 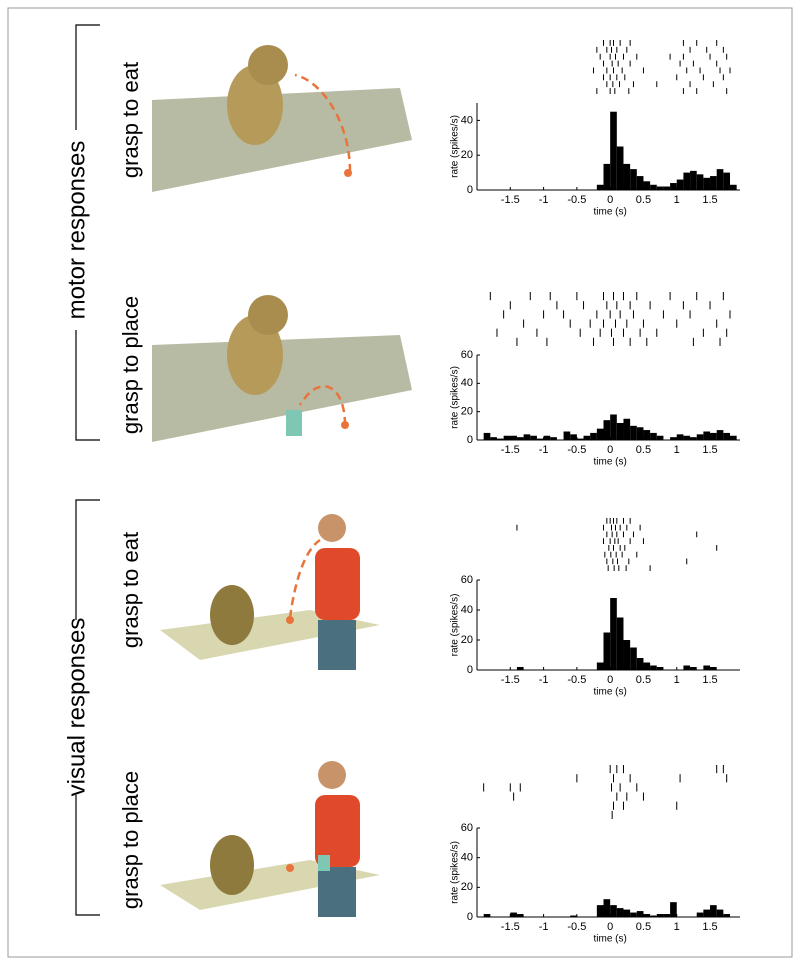 What do you see at coordinates (467, 355) in the screenshot?
I see `y-tick-label: 60` at bounding box center [467, 355].